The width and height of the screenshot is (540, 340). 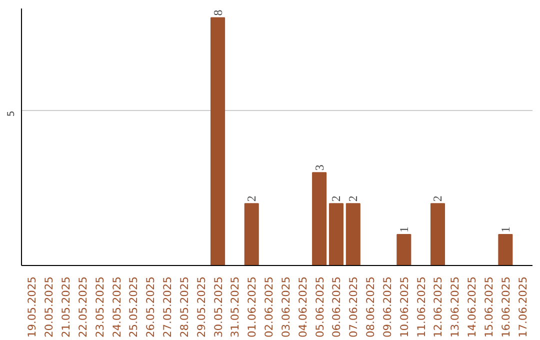 I want to click on x-tick-label: 03.06.2025, so click(x=285, y=307).